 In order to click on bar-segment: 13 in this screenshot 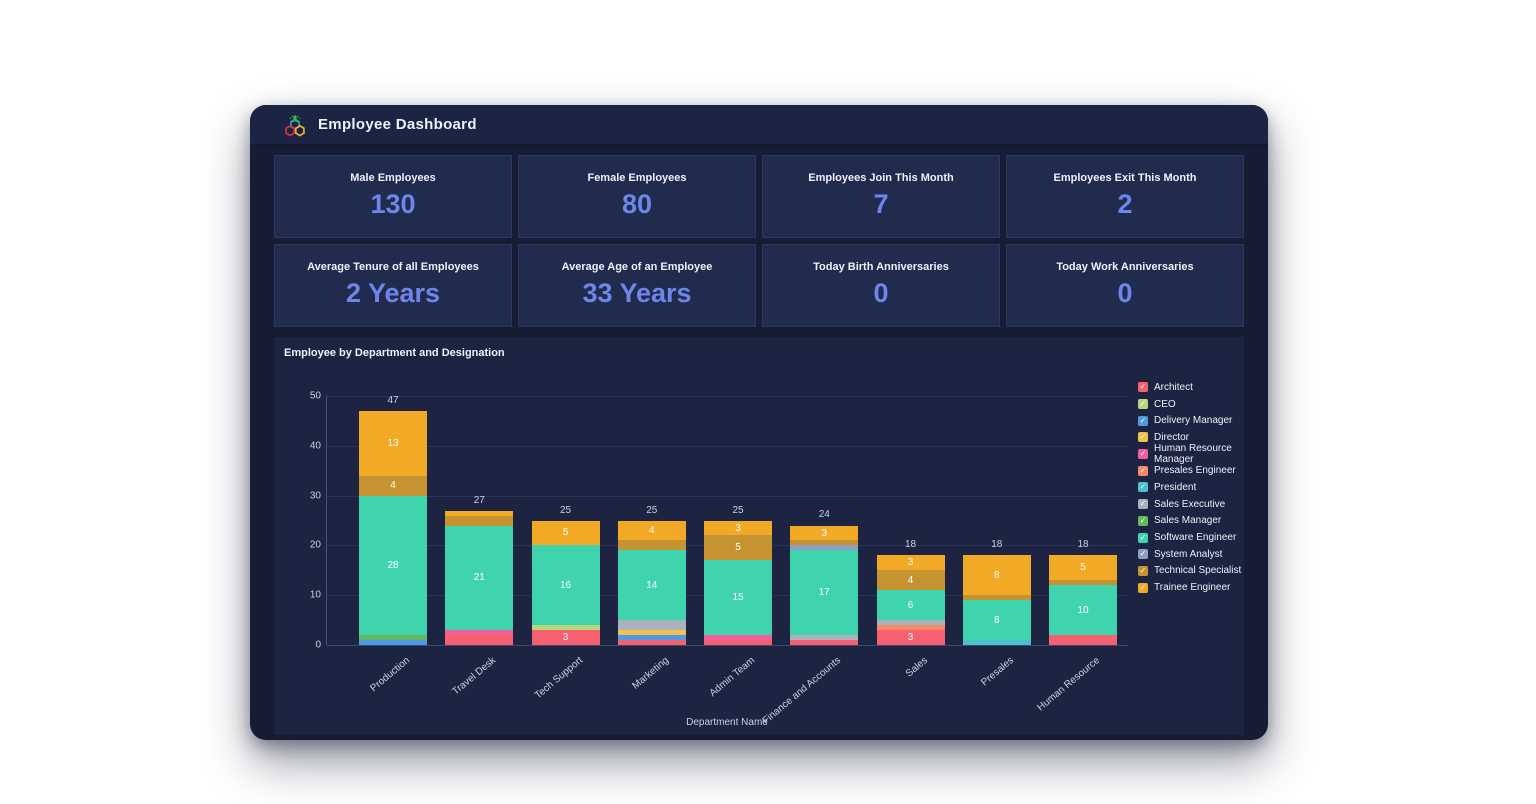, I will do `click(393, 443)`.